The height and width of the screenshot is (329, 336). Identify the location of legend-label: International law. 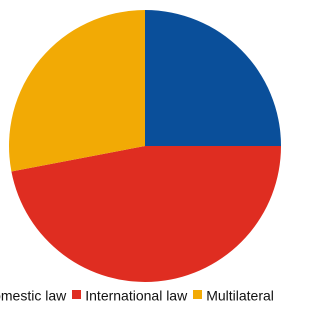
(136, 295).